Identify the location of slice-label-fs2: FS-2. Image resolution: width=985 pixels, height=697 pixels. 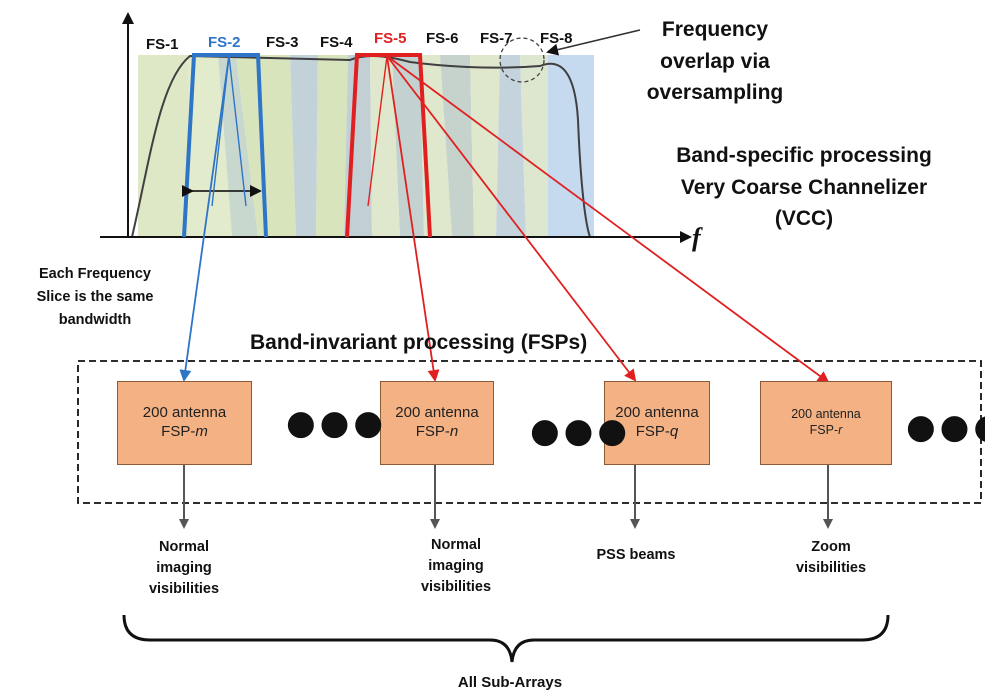
(224, 42).